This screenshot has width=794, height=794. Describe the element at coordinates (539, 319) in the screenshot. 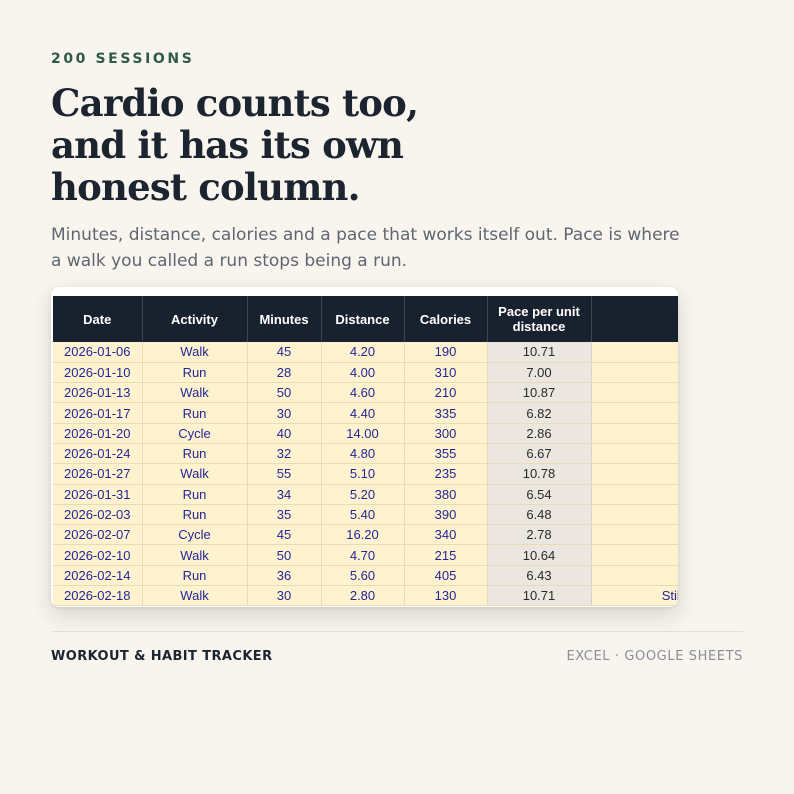

I see `column-header-pace: Pace per unit distance` at that location.